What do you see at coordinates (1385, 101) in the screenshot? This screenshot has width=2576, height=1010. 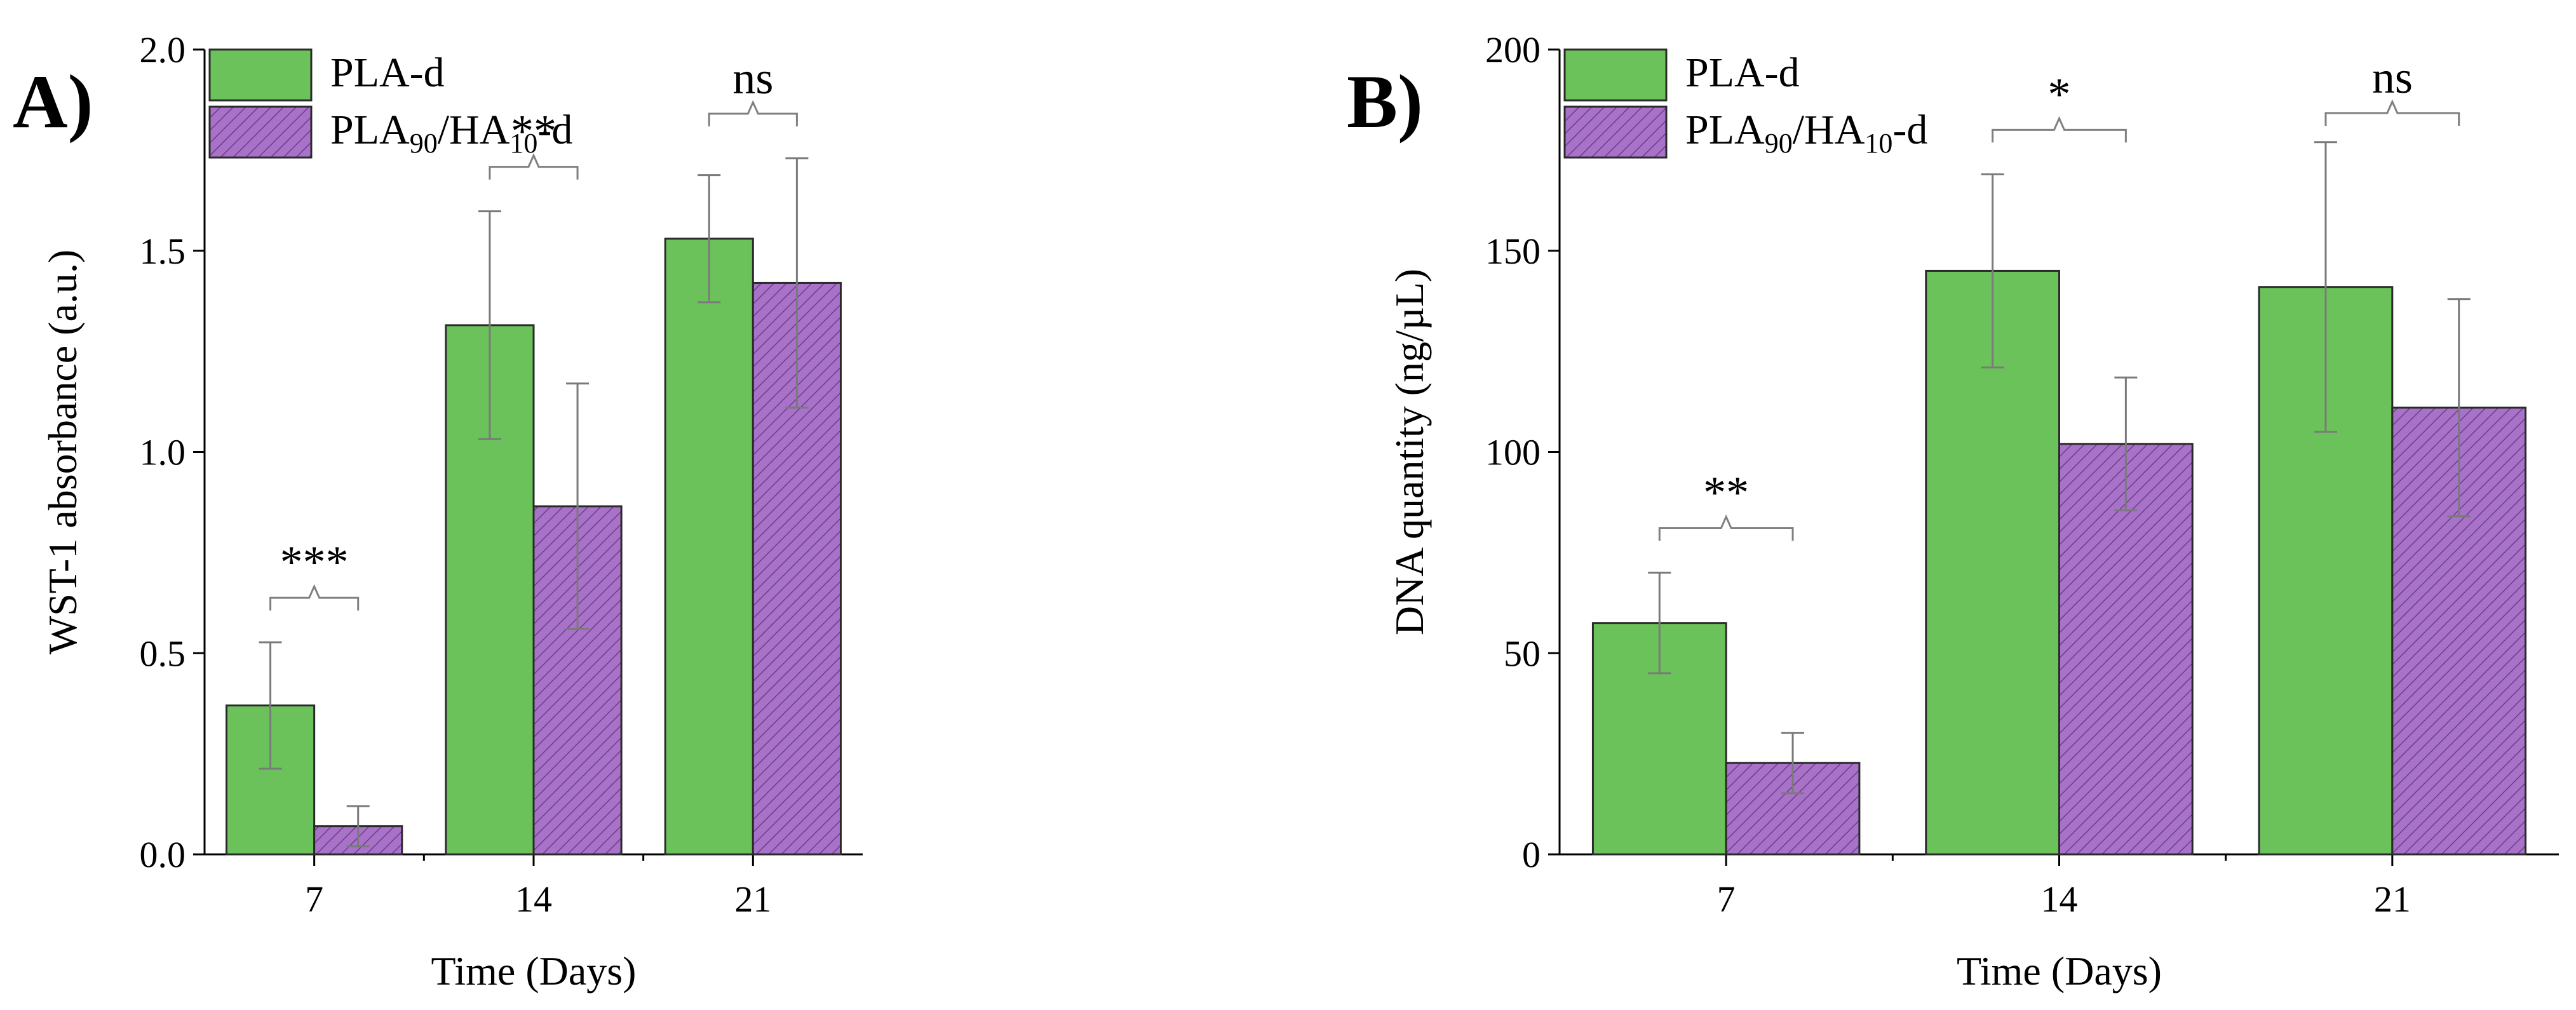 I see `panel-label: B)` at bounding box center [1385, 101].